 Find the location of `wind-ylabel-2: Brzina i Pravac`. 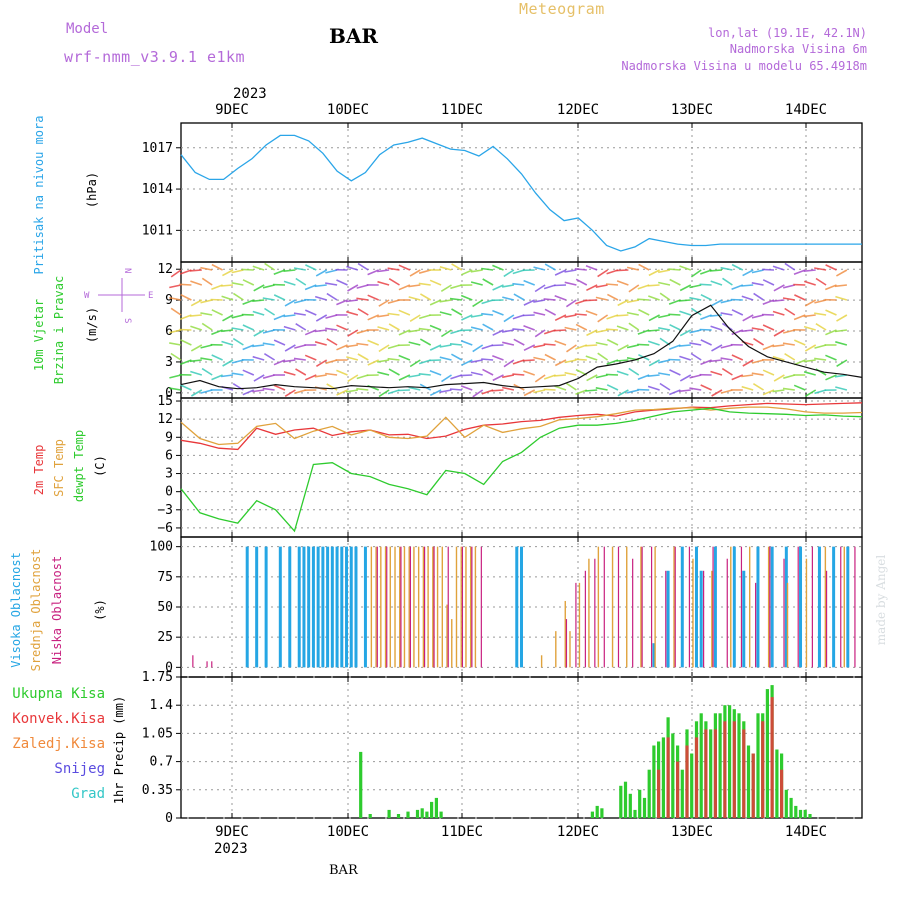

wind-ylabel-2: Brzina i Pravac is located at coordinates (59, 330).